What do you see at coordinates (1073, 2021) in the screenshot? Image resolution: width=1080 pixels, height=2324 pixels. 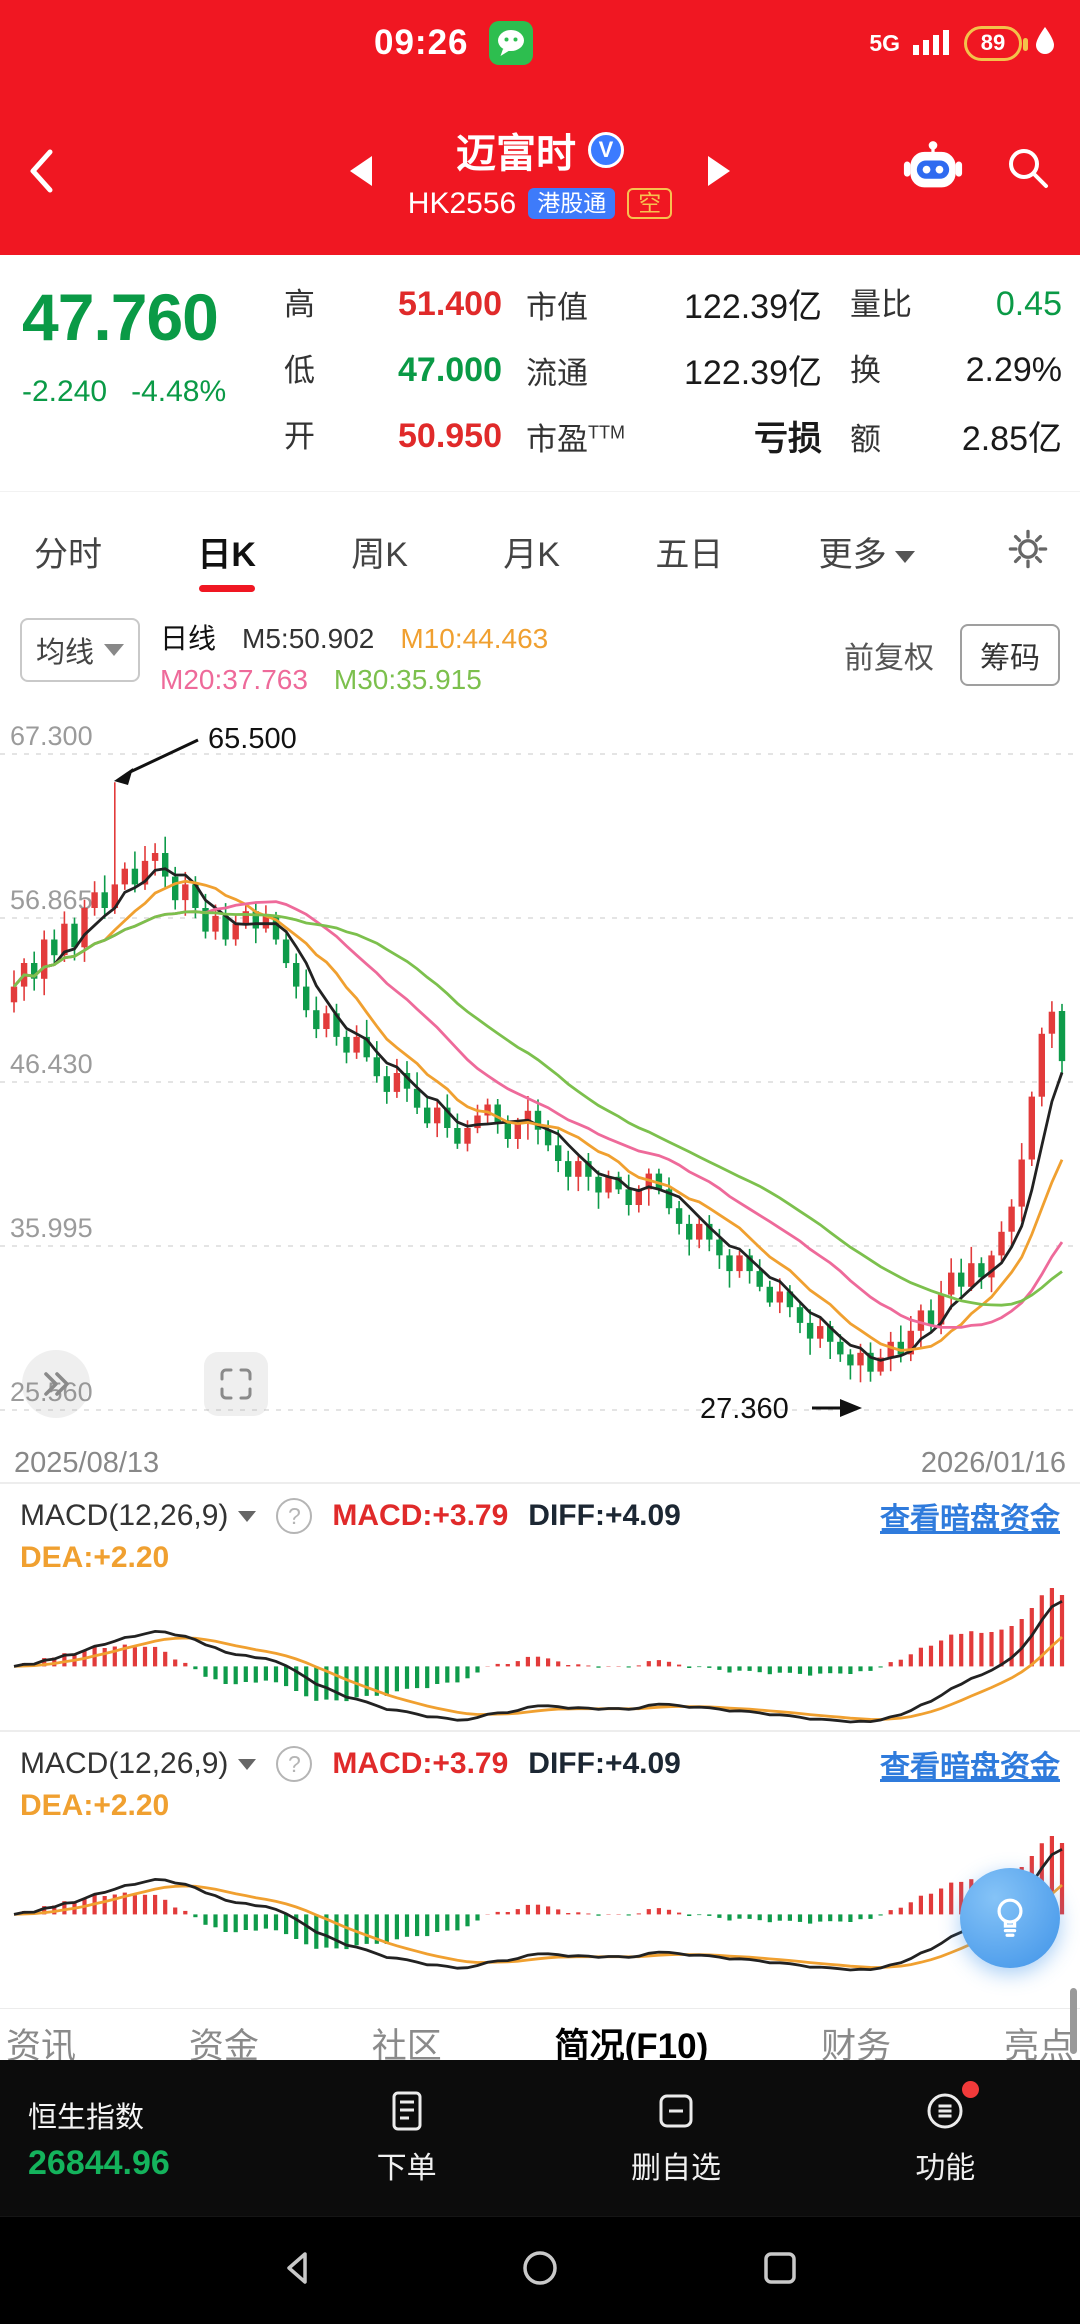 I see `scrollbar` at bounding box center [1073, 2021].